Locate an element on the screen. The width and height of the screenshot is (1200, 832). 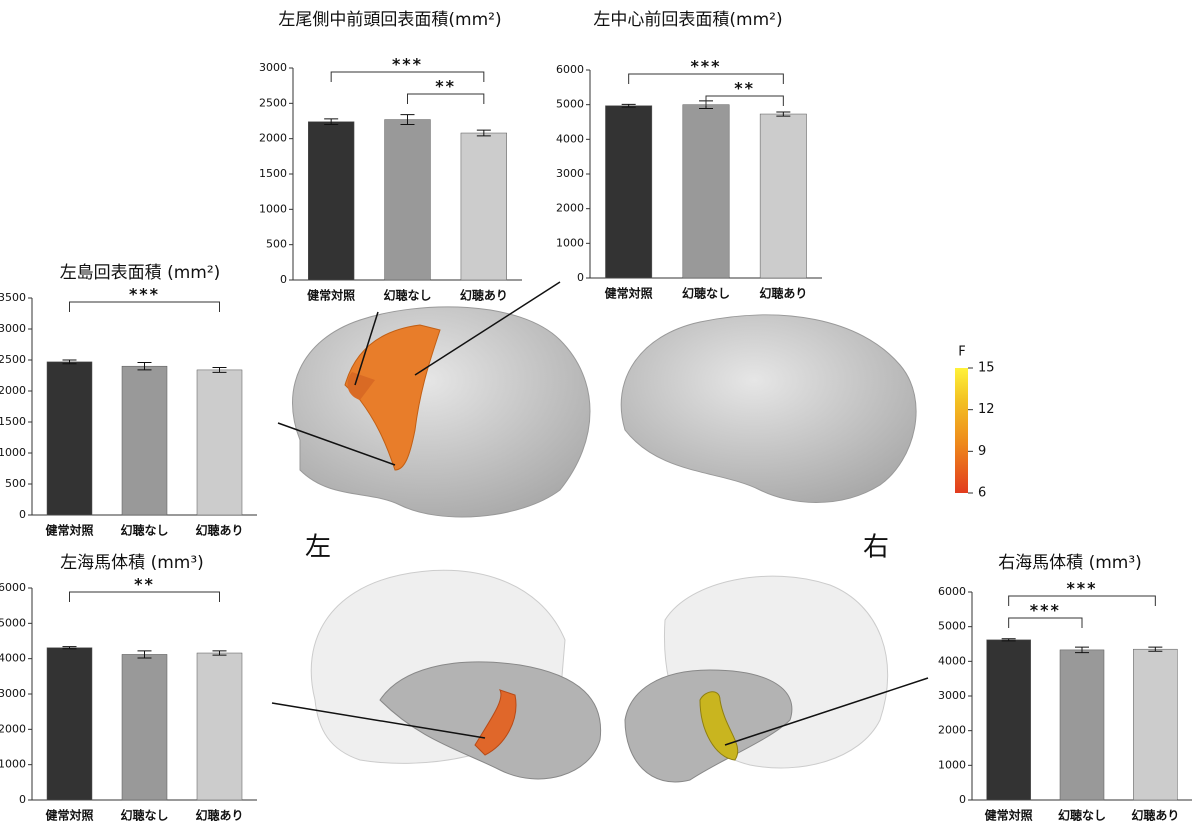
colorbar-tick-label: 12 is located at coordinates (986, 409).